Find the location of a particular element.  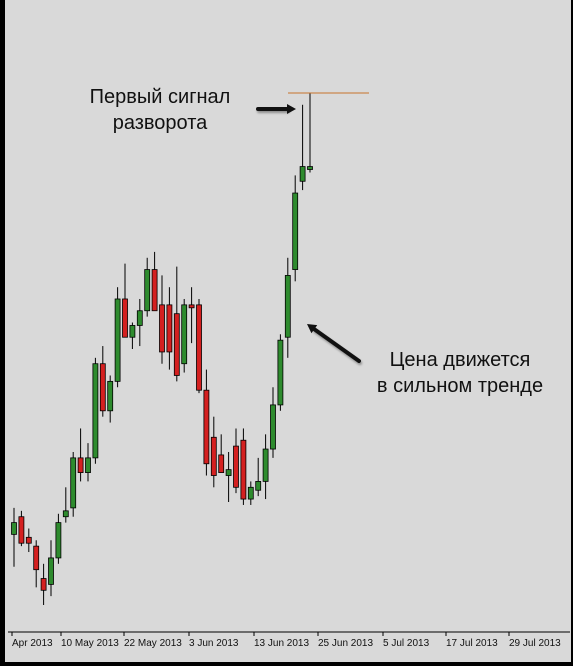

x-tick-label: 3 Jun 2013 is located at coordinates (214, 643).